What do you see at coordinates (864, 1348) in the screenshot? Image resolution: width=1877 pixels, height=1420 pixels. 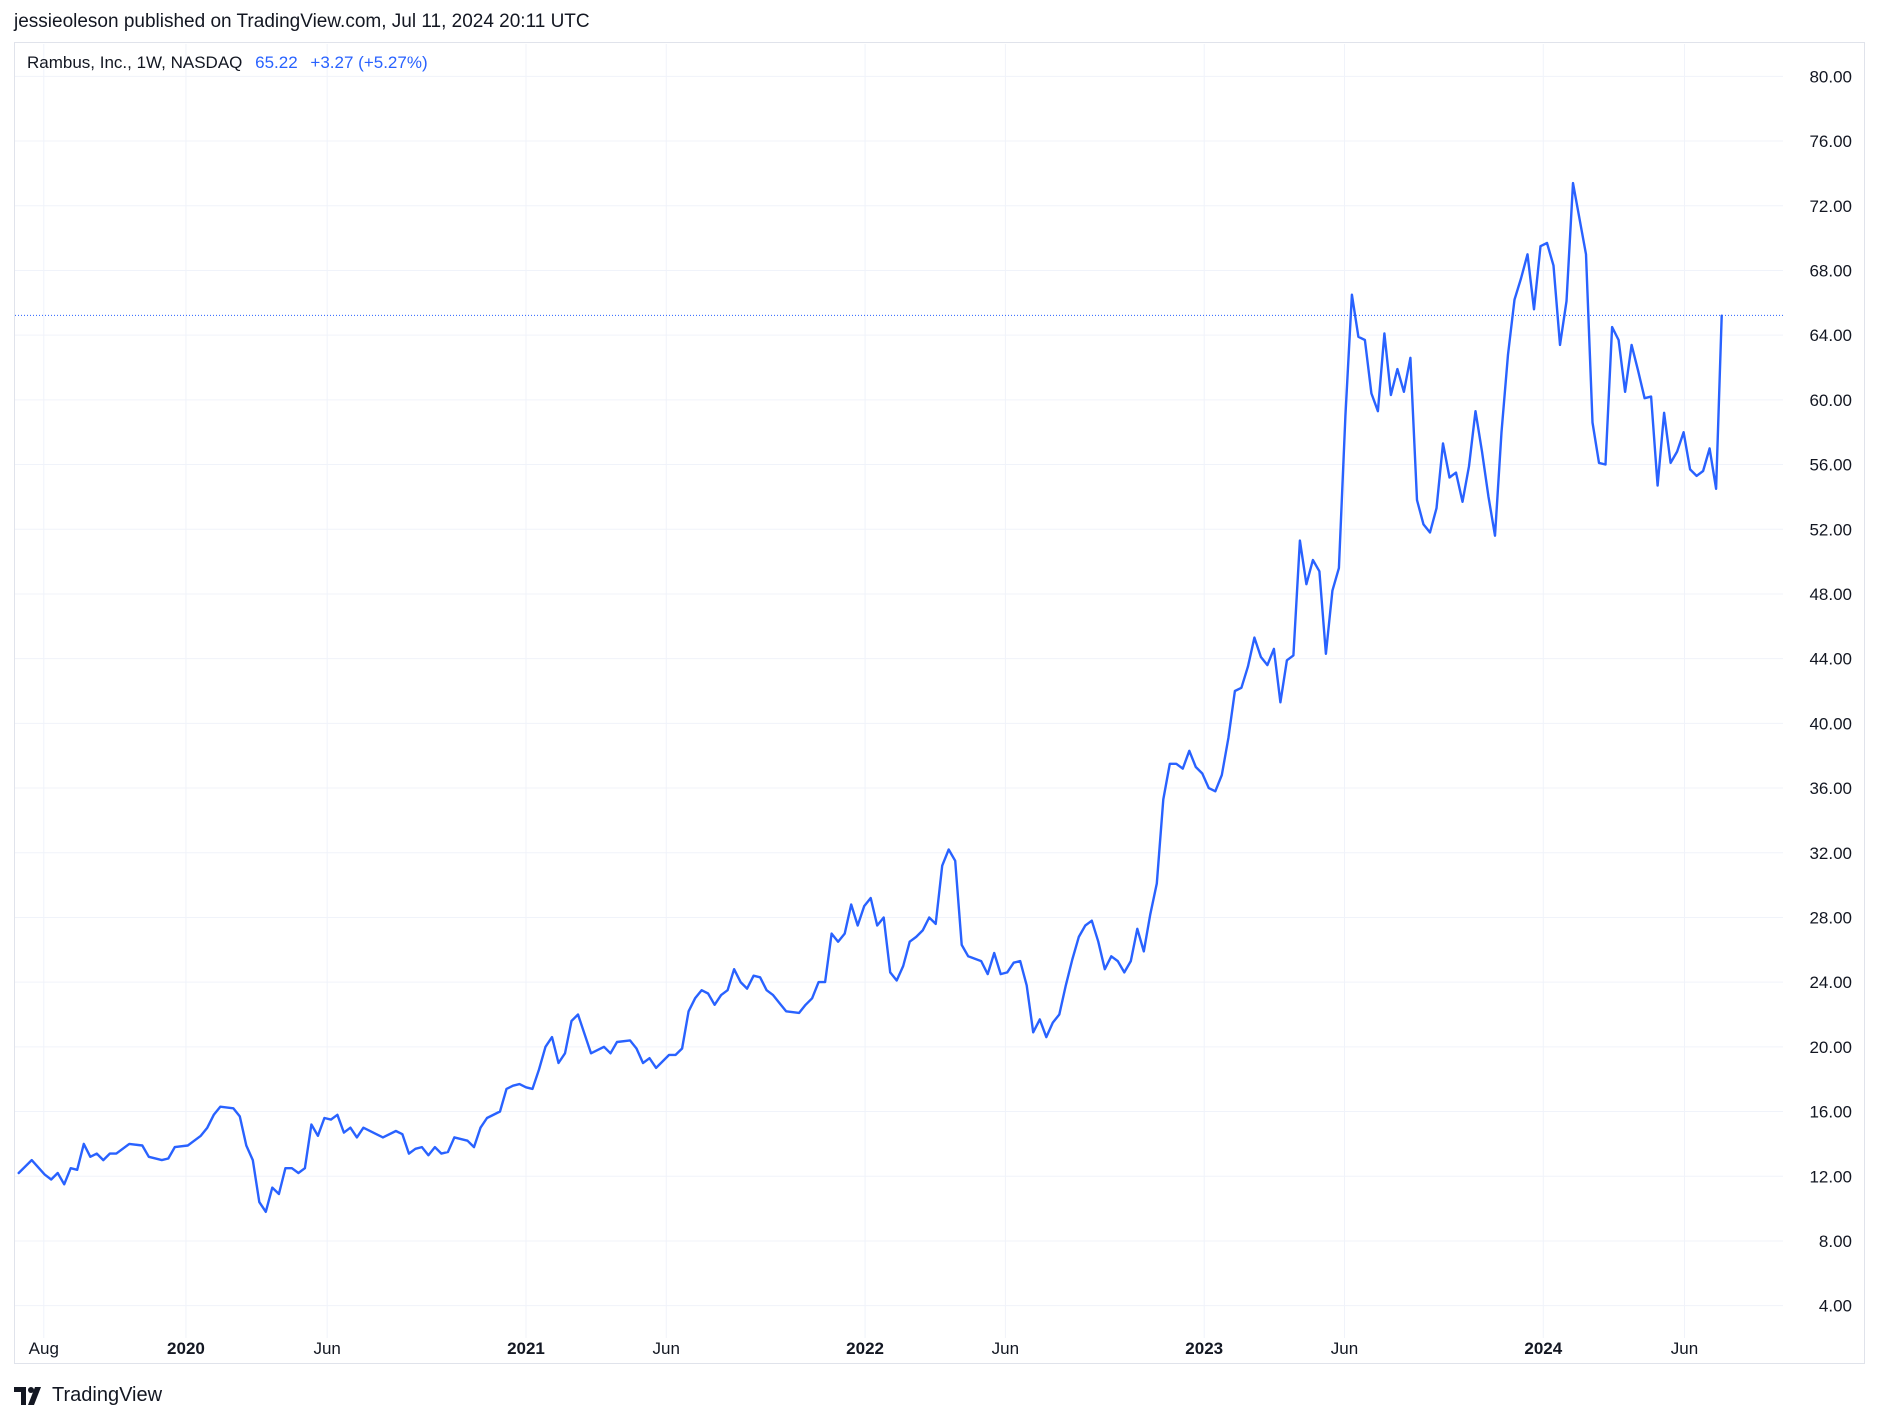 I see `time-axis: Aug 2020 Jun 2021 Jun 2022 Jun 2023 Jun 2024 Jun` at bounding box center [864, 1348].